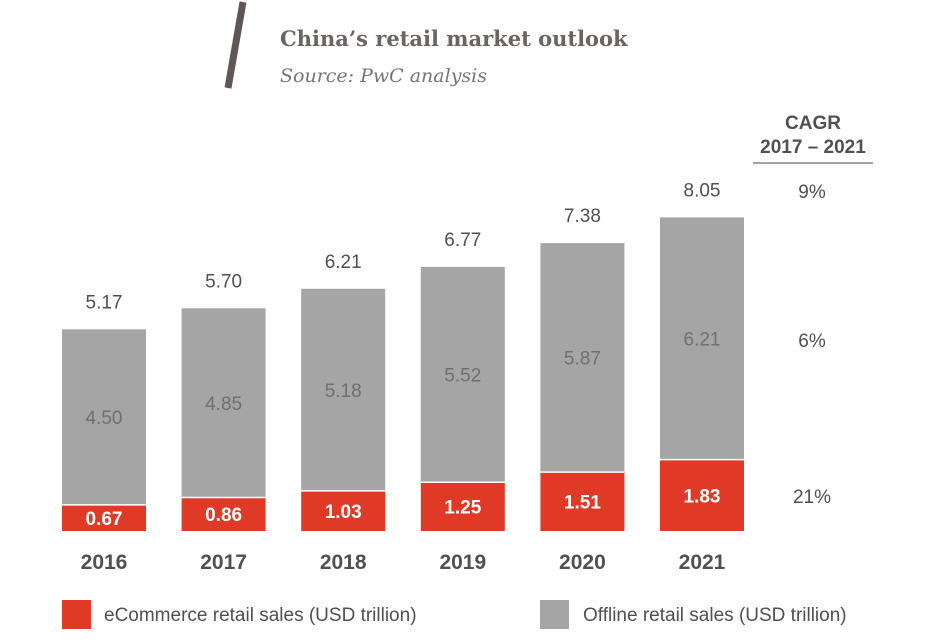  Describe the element at coordinates (462, 240) in the screenshot. I see `total-value-label: 6.77` at that location.